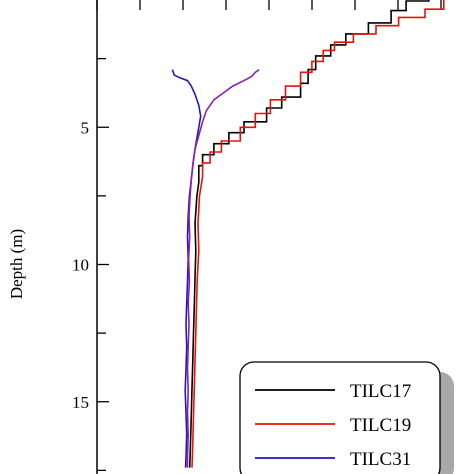  Describe the element at coordinates (346, 417) in the screenshot. I see `legend: TILC17 TILC19 TILC31` at that location.